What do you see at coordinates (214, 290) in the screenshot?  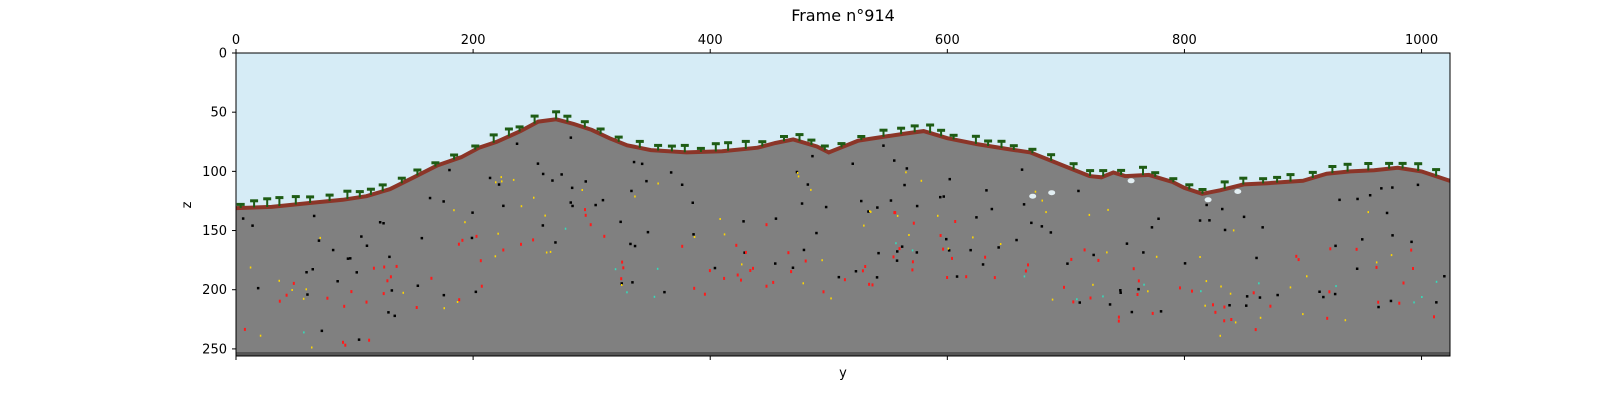 I see `y-tick-label: 200` at bounding box center [214, 290].